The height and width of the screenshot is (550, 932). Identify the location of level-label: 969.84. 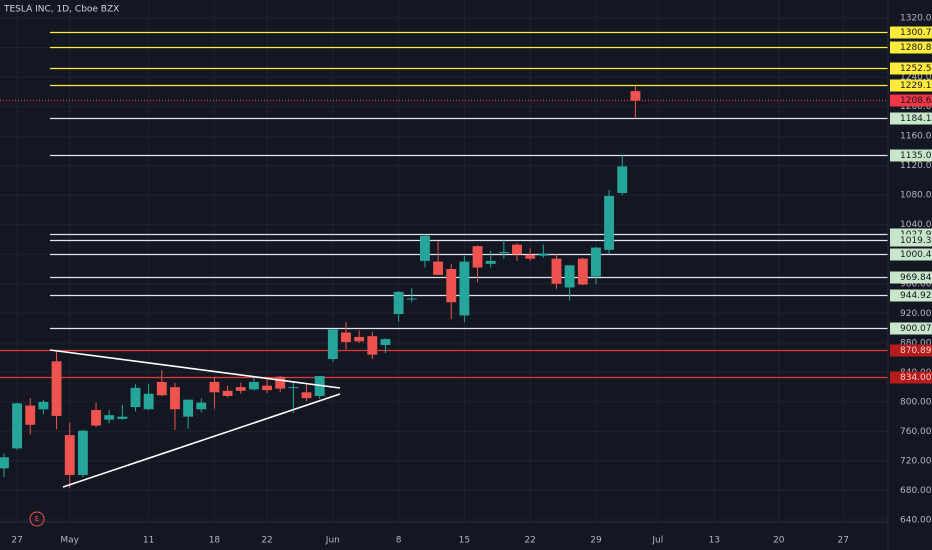
(916, 278).